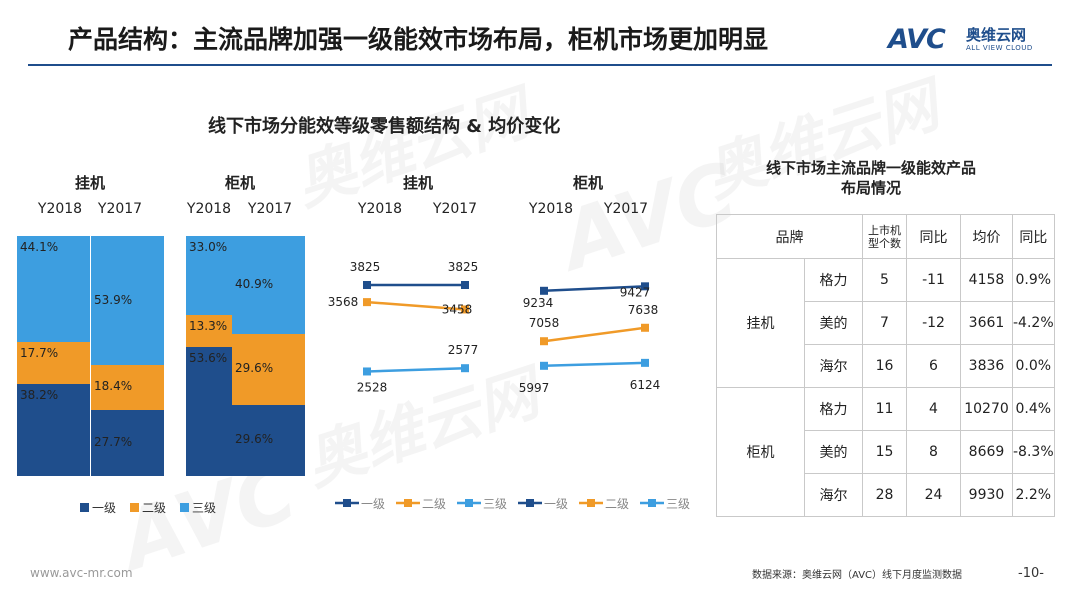 The image size is (1080, 608). I want to click on table-cell: 7, so click(884, 323).